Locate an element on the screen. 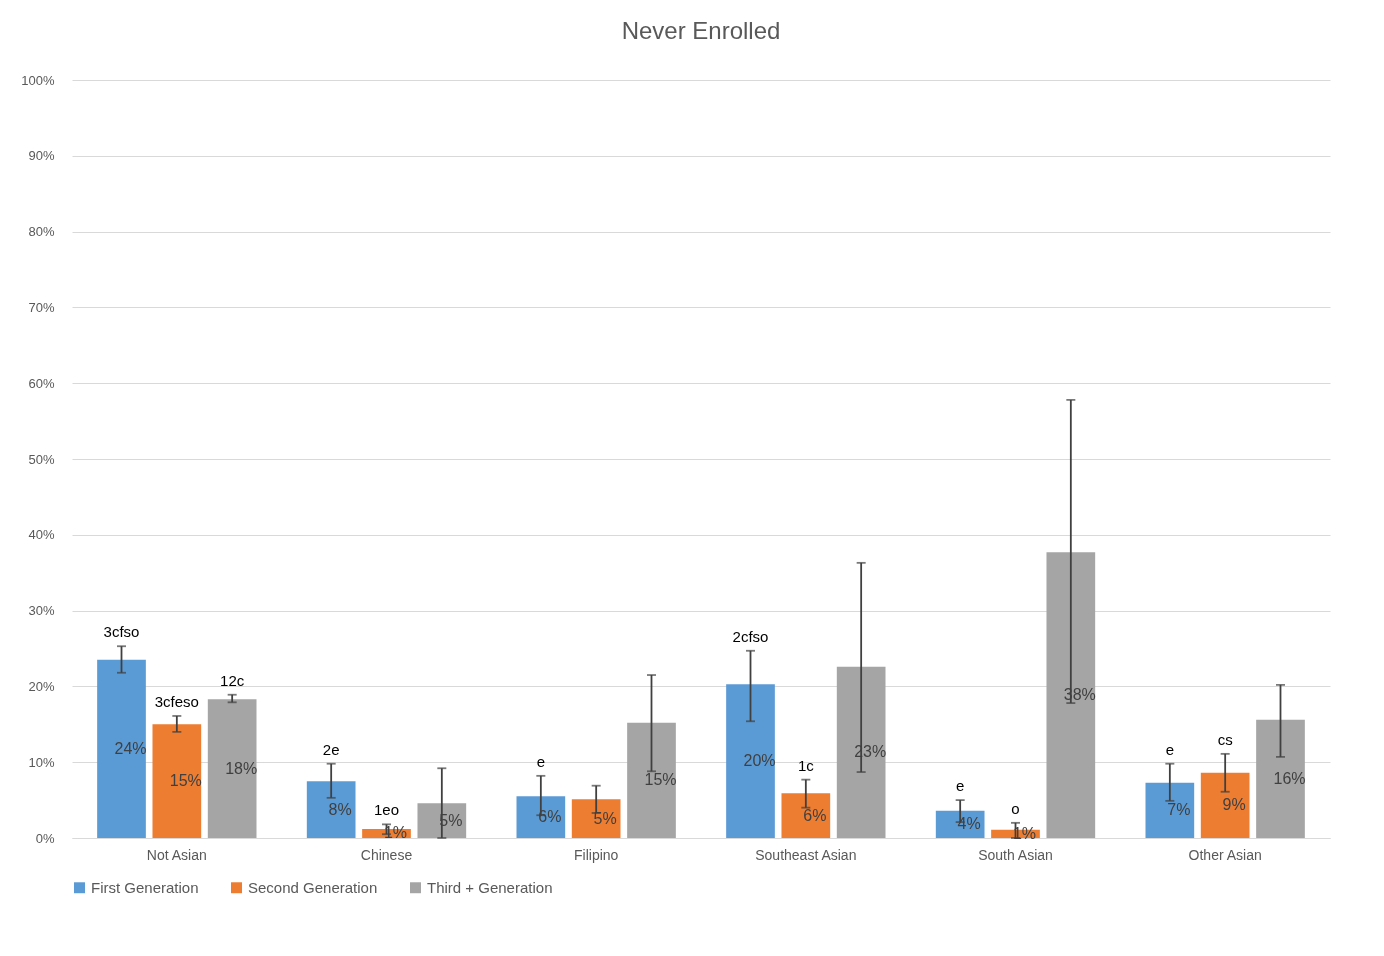 The width and height of the screenshot is (1384, 956). y-tick-label: 30% is located at coordinates (41, 611).